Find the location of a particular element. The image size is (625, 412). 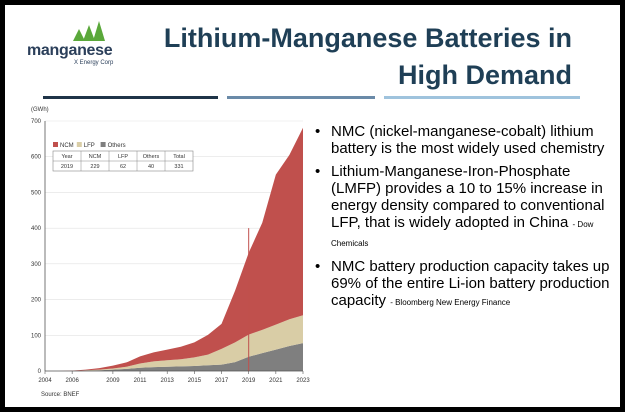

legend-label: Others is located at coordinates (117, 146).